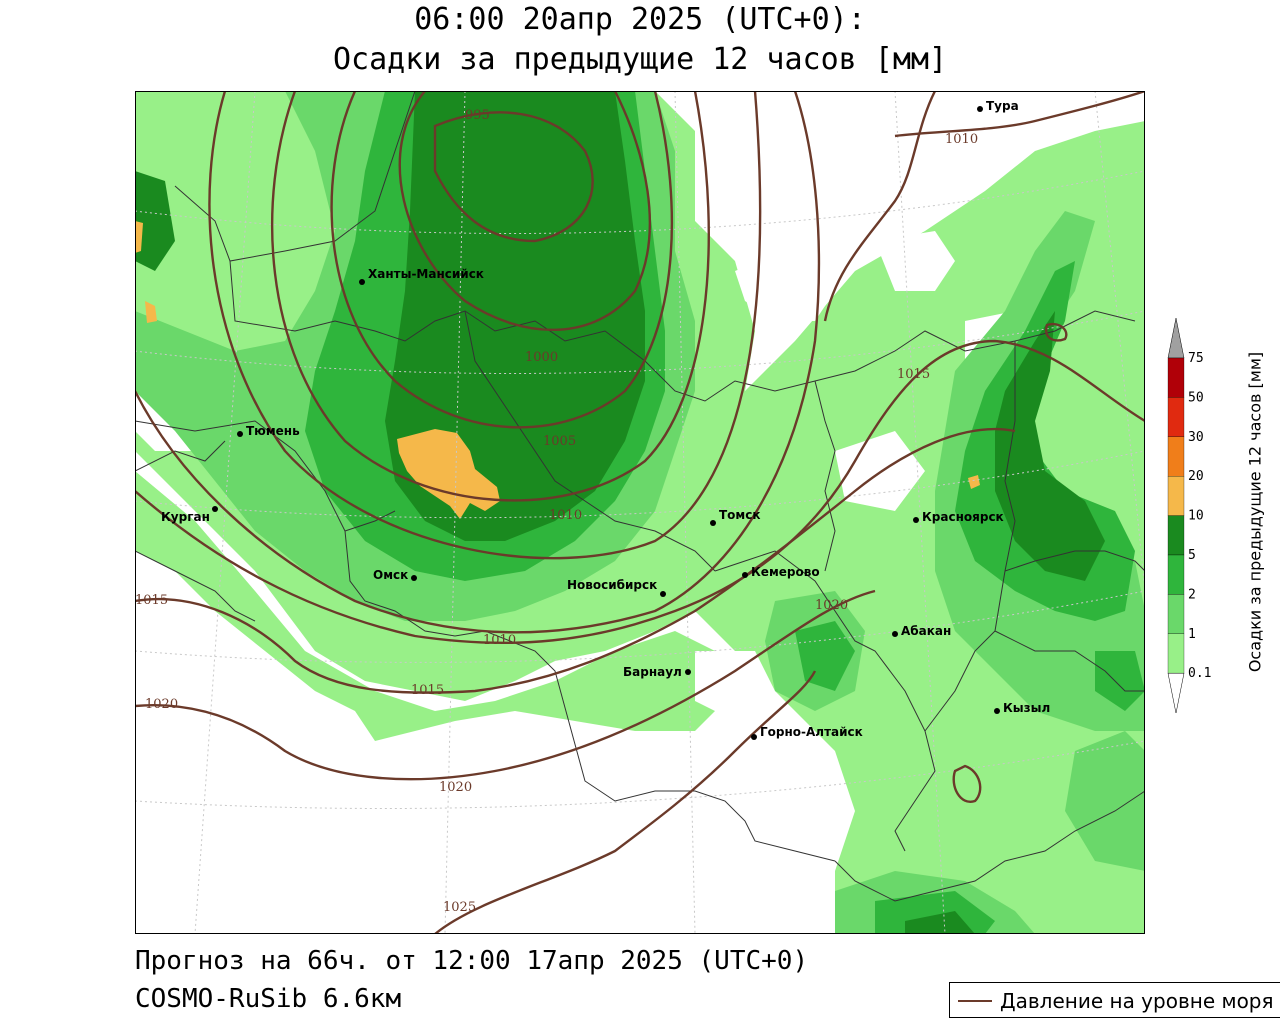 Image resolution: width=1280 pixels, height=1024 pixels. What do you see at coordinates (273, 431) in the screenshot?
I see `city-label: Тюмень` at bounding box center [273, 431].